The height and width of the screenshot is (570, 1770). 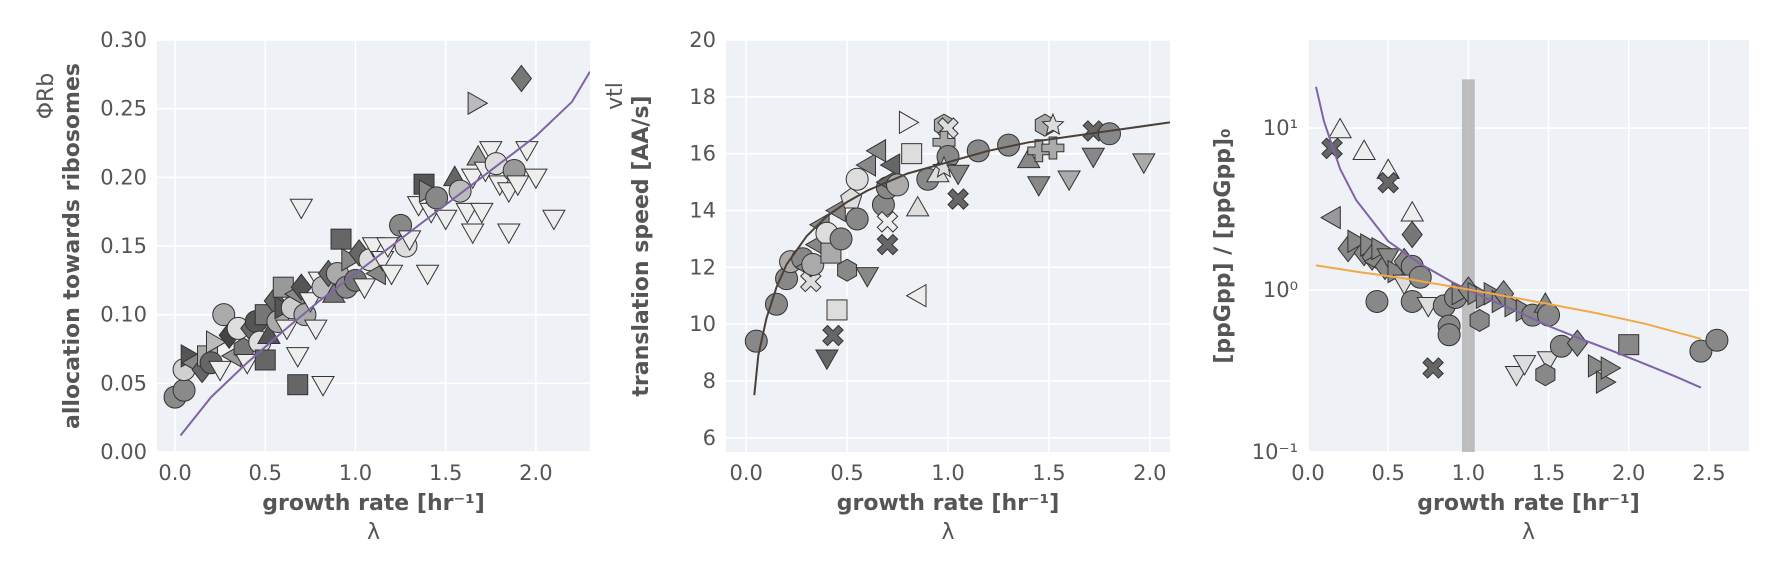 What do you see at coordinates (957, 253) in the screenshot?
I see `plot-content` at bounding box center [957, 253].